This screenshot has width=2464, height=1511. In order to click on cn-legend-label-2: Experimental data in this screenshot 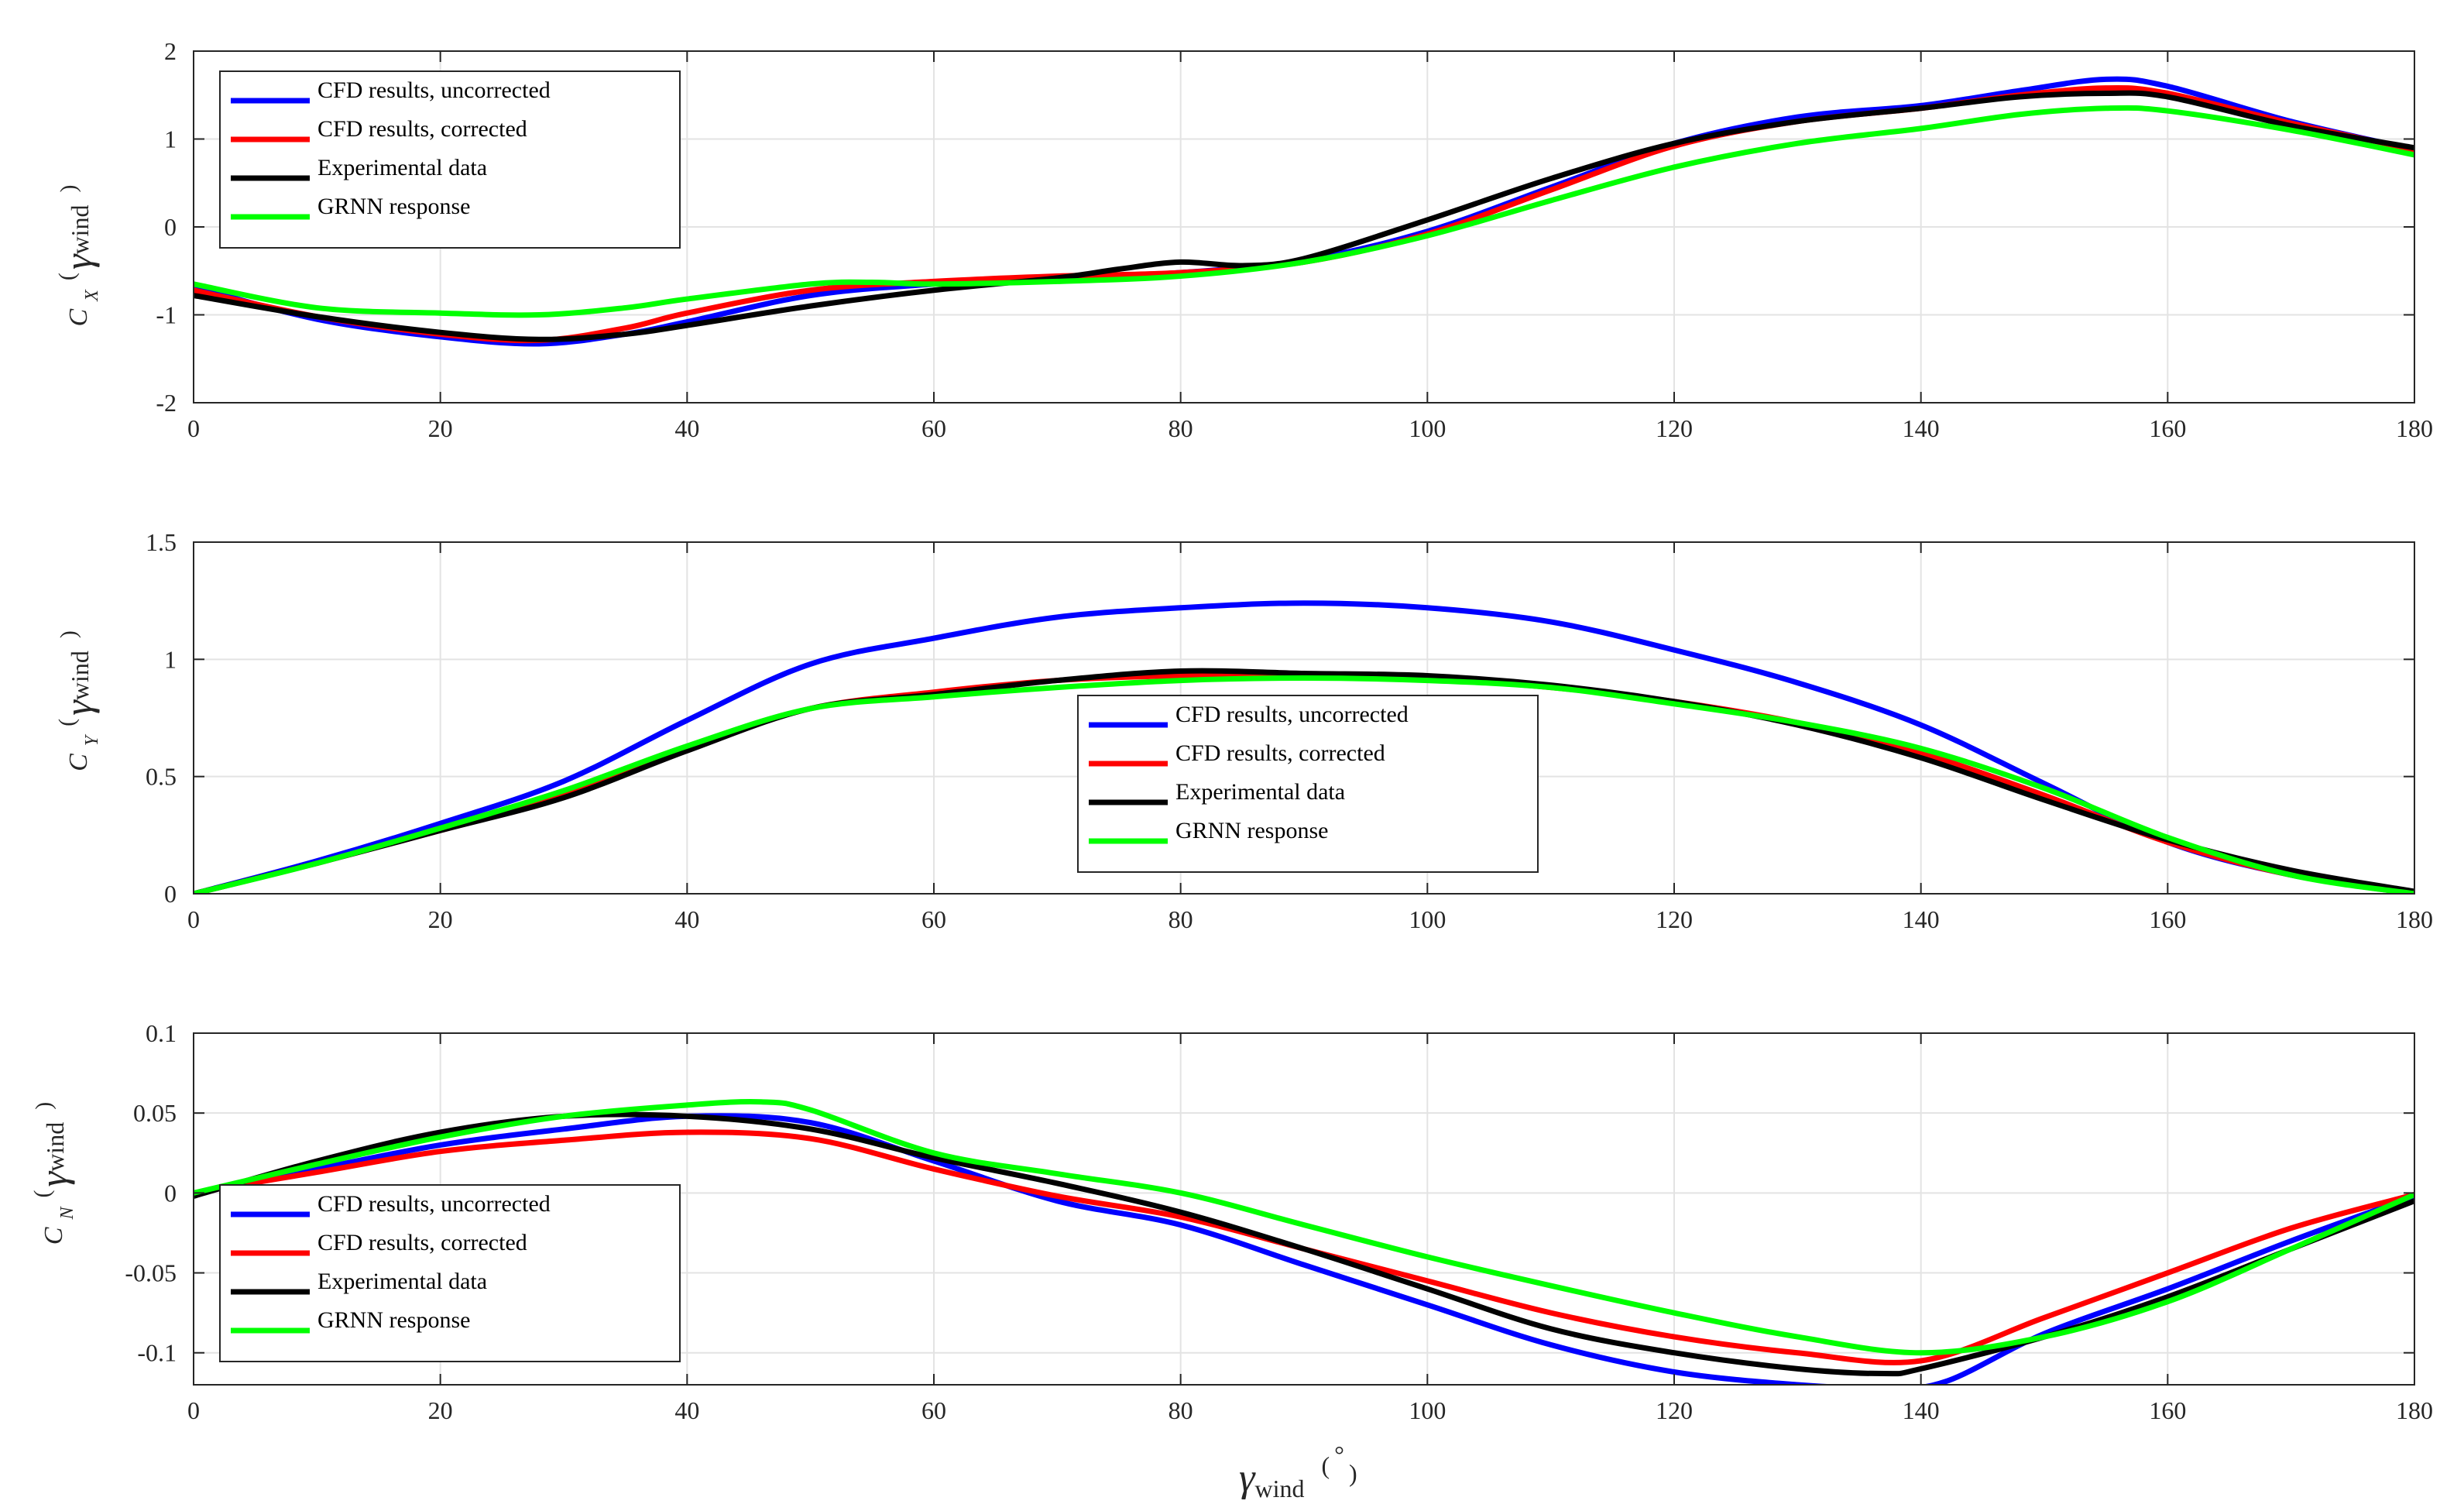, I will do `click(402, 1281)`.